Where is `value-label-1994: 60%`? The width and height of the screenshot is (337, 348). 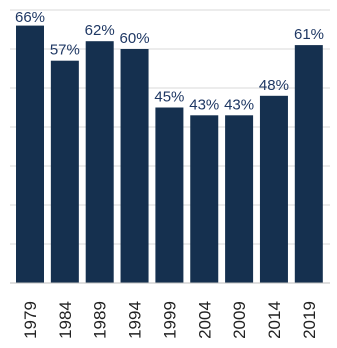
value-label-1994: 60% is located at coordinates (135, 38).